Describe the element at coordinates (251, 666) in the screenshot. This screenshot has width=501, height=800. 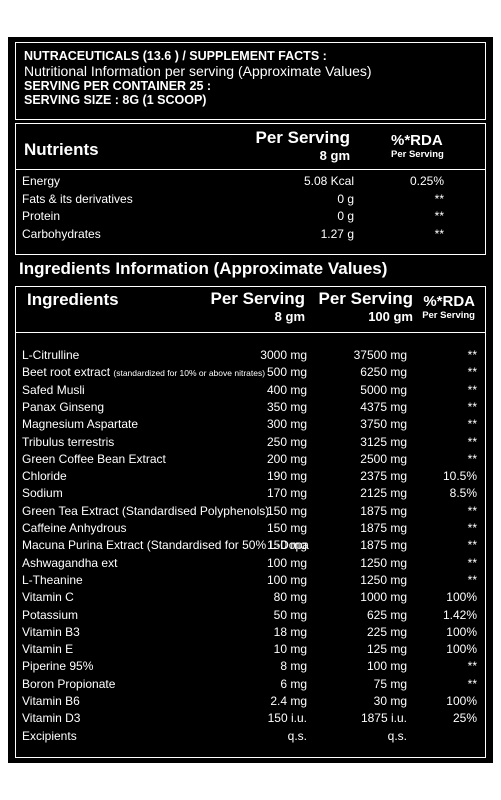
I see `ingredient-row: Piperine 95% 8 mg 100 mg **` at that location.